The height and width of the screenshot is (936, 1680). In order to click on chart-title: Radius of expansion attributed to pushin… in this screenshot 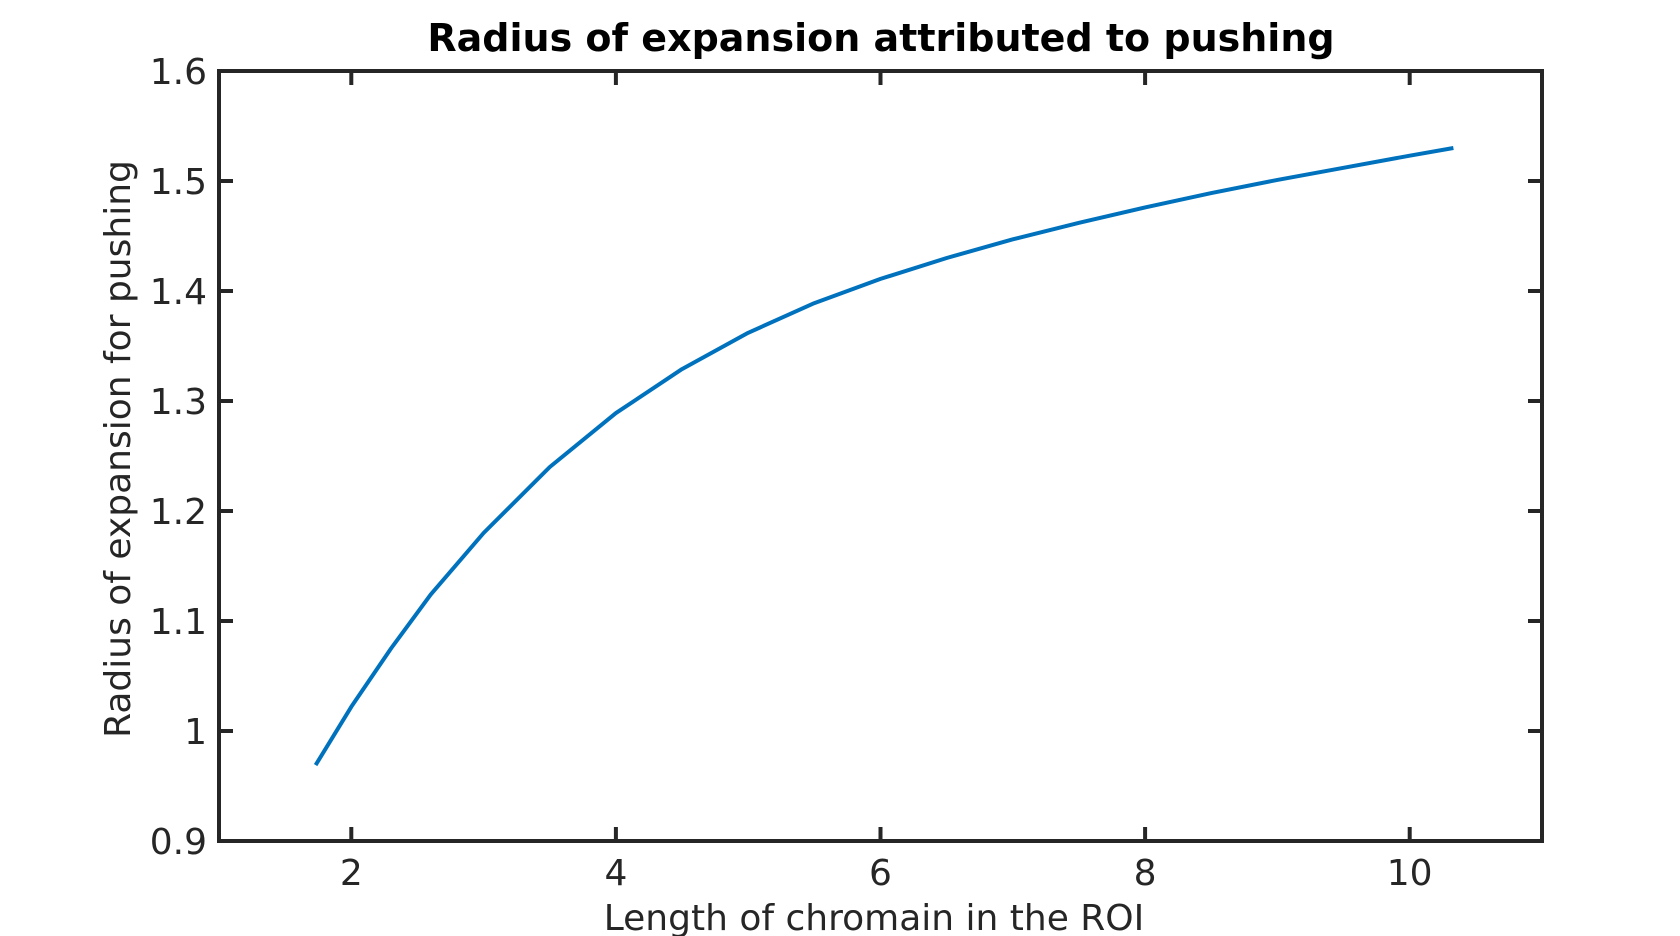, I will do `click(880, 38)`.